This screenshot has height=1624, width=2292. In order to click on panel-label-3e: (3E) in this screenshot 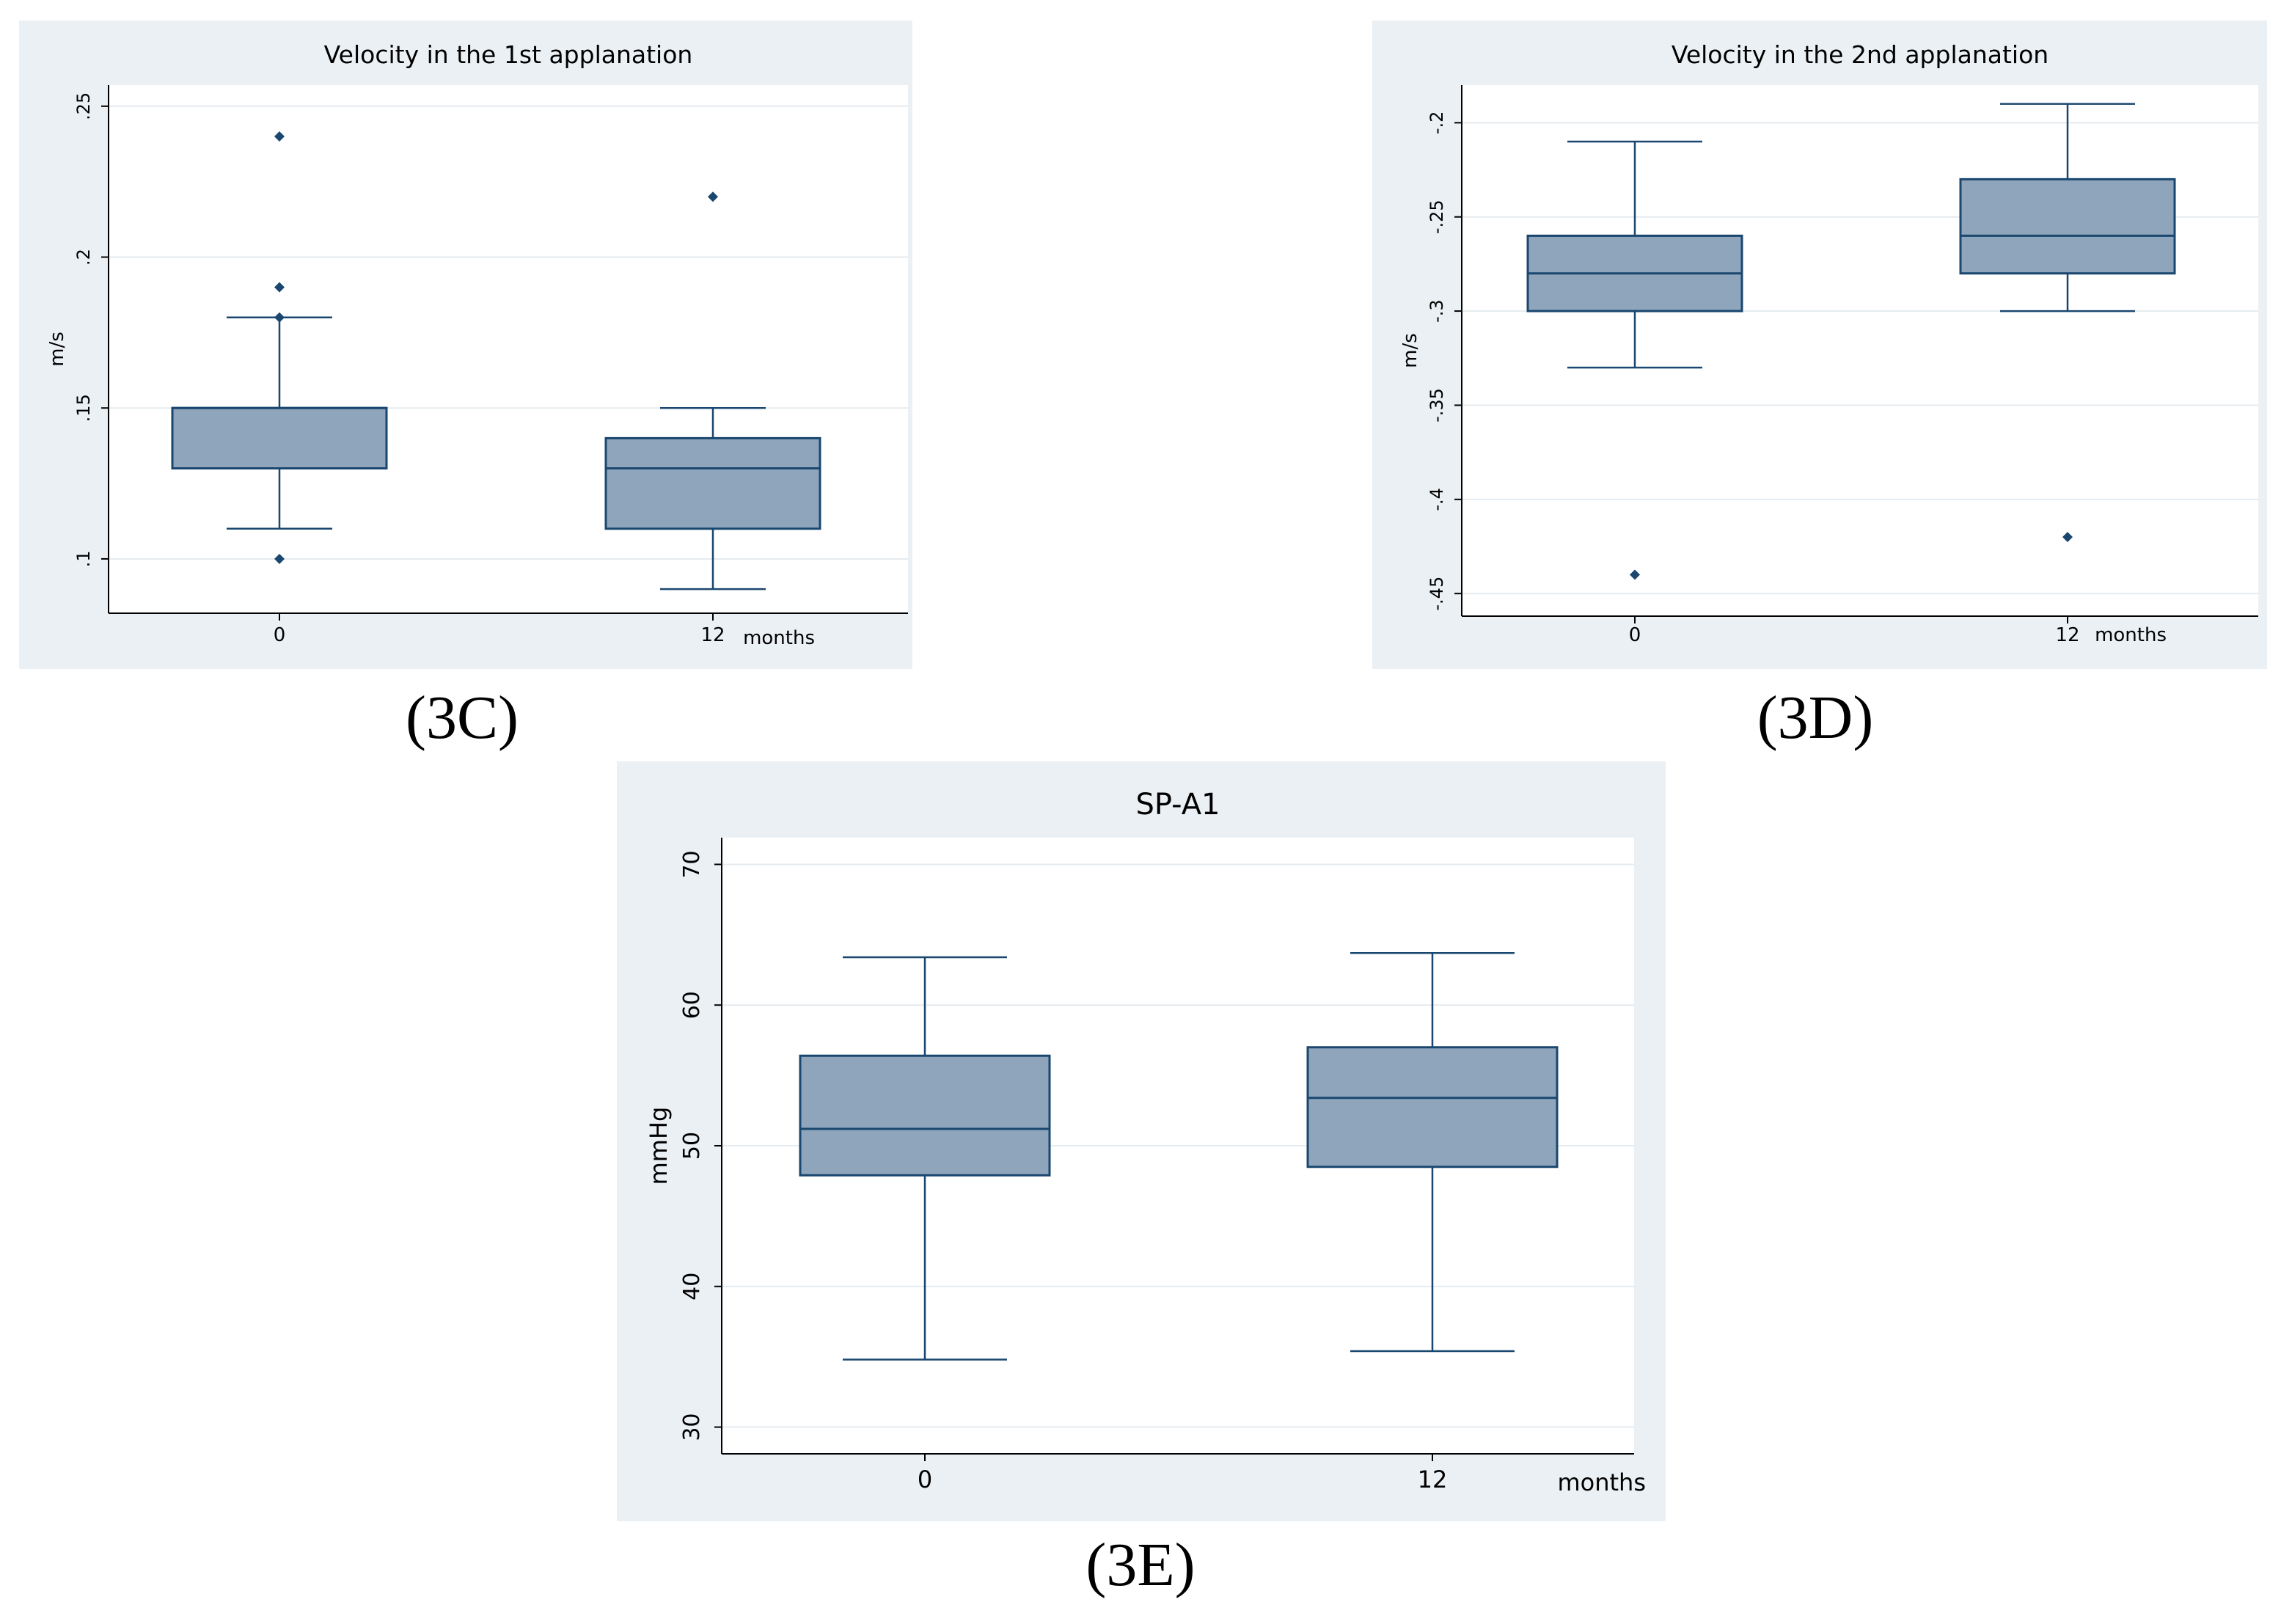, I will do `click(1140, 1565)`.